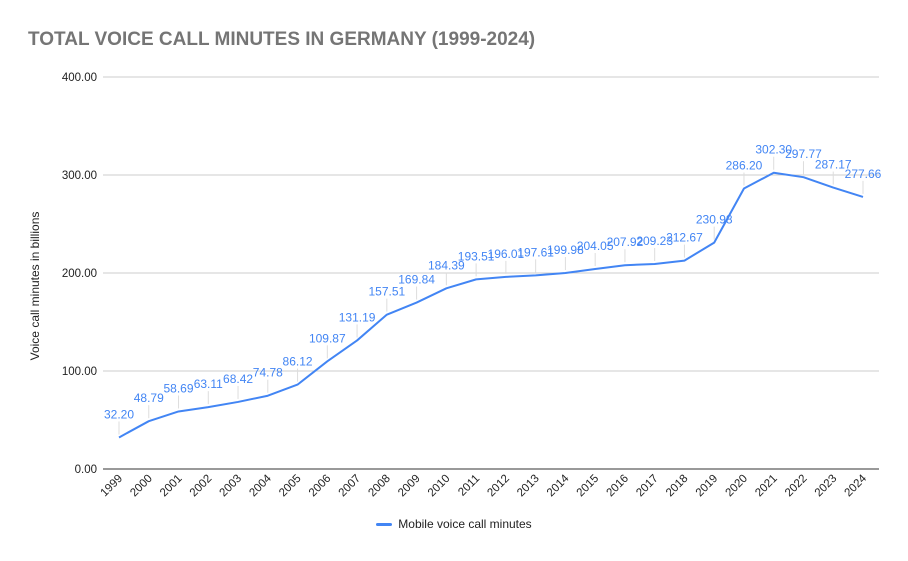 This screenshot has height=561, width=908. Describe the element at coordinates (625, 242) in the screenshot. I see `data-label: 207.92` at that location.